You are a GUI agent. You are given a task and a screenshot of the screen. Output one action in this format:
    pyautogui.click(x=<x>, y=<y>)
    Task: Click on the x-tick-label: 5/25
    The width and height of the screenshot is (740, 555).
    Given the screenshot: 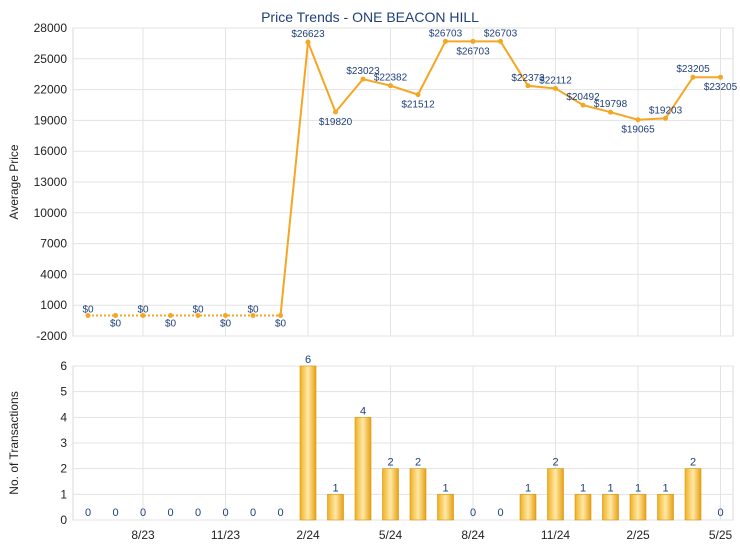 What is the action you would take?
    pyautogui.click(x=721, y=535)
    